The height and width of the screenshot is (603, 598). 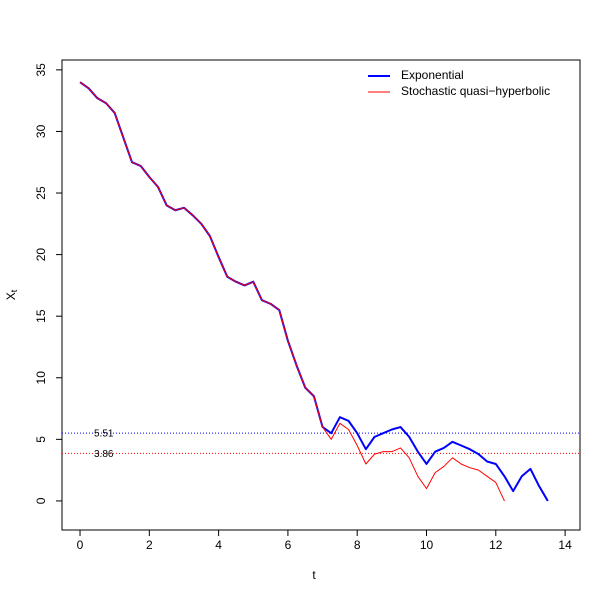 What do you see at coordinates (41, 131) in the screenshot?
I see `y-tick-label: 30` at bounding box center [41, 131].